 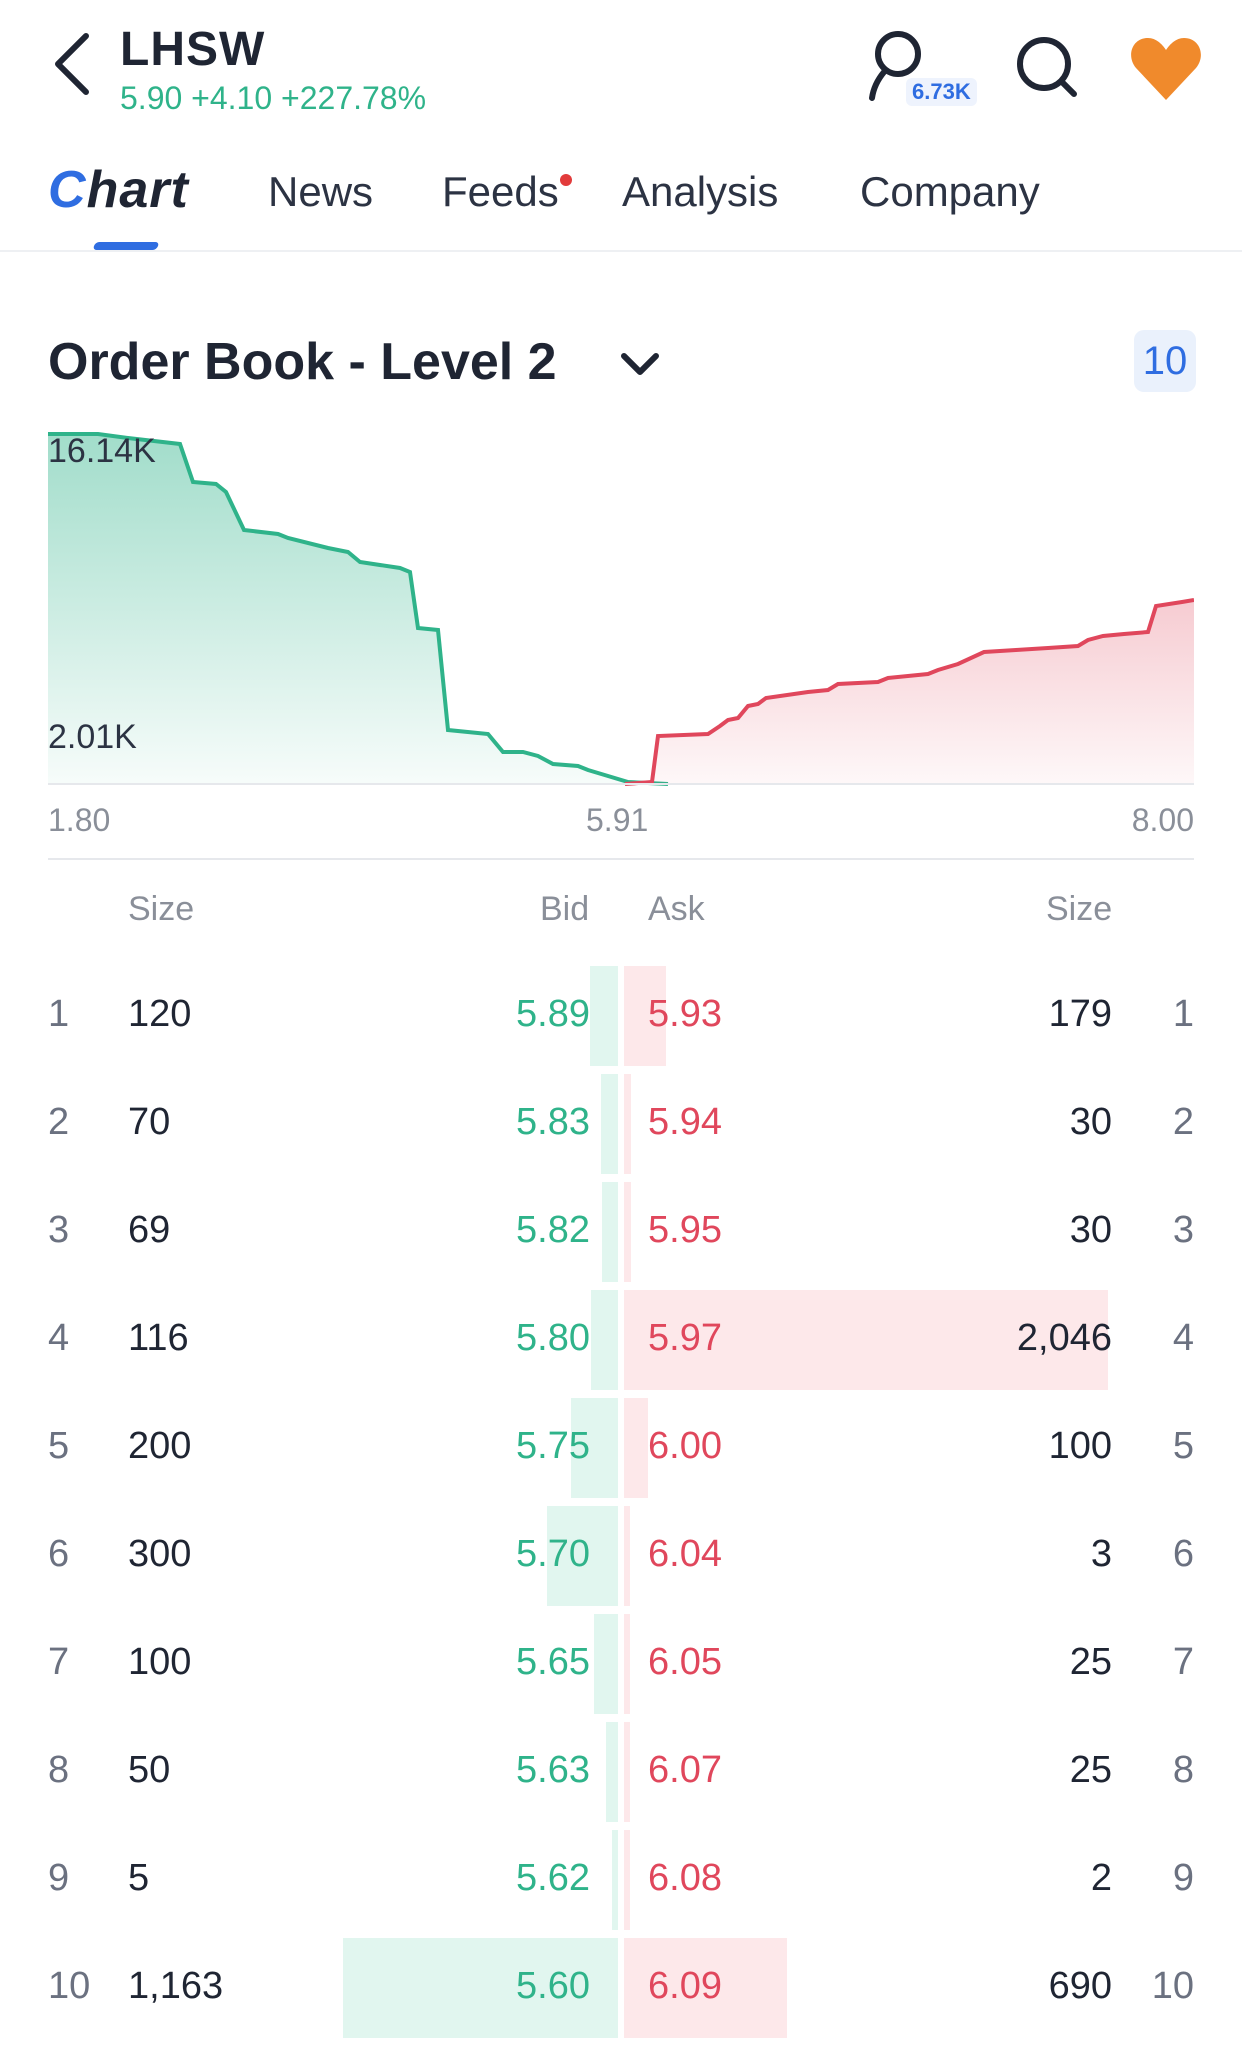 What do you see at coordinates (640, 364) in the screenshot?
I see `chevron-down-icon` at bounding box center [640, 364].